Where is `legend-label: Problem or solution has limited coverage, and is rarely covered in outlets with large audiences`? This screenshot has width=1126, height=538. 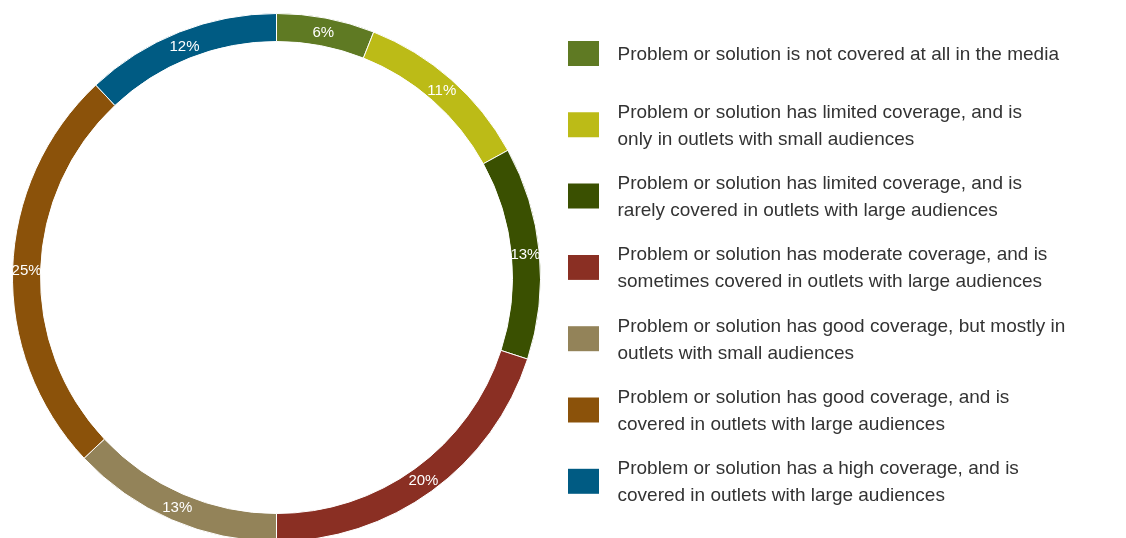 legend-label: Problem or solution has limited coverage, and is rarely covered in outlets with large audiences is located at coordinates (819, 196).